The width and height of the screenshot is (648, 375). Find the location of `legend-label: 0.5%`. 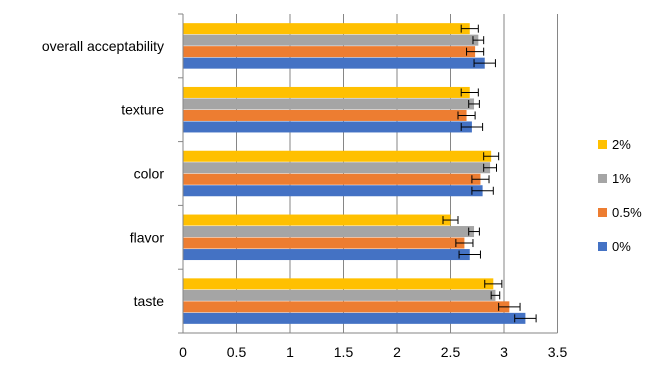

legend-label: 0.5% is located at coordinates (627, 212).